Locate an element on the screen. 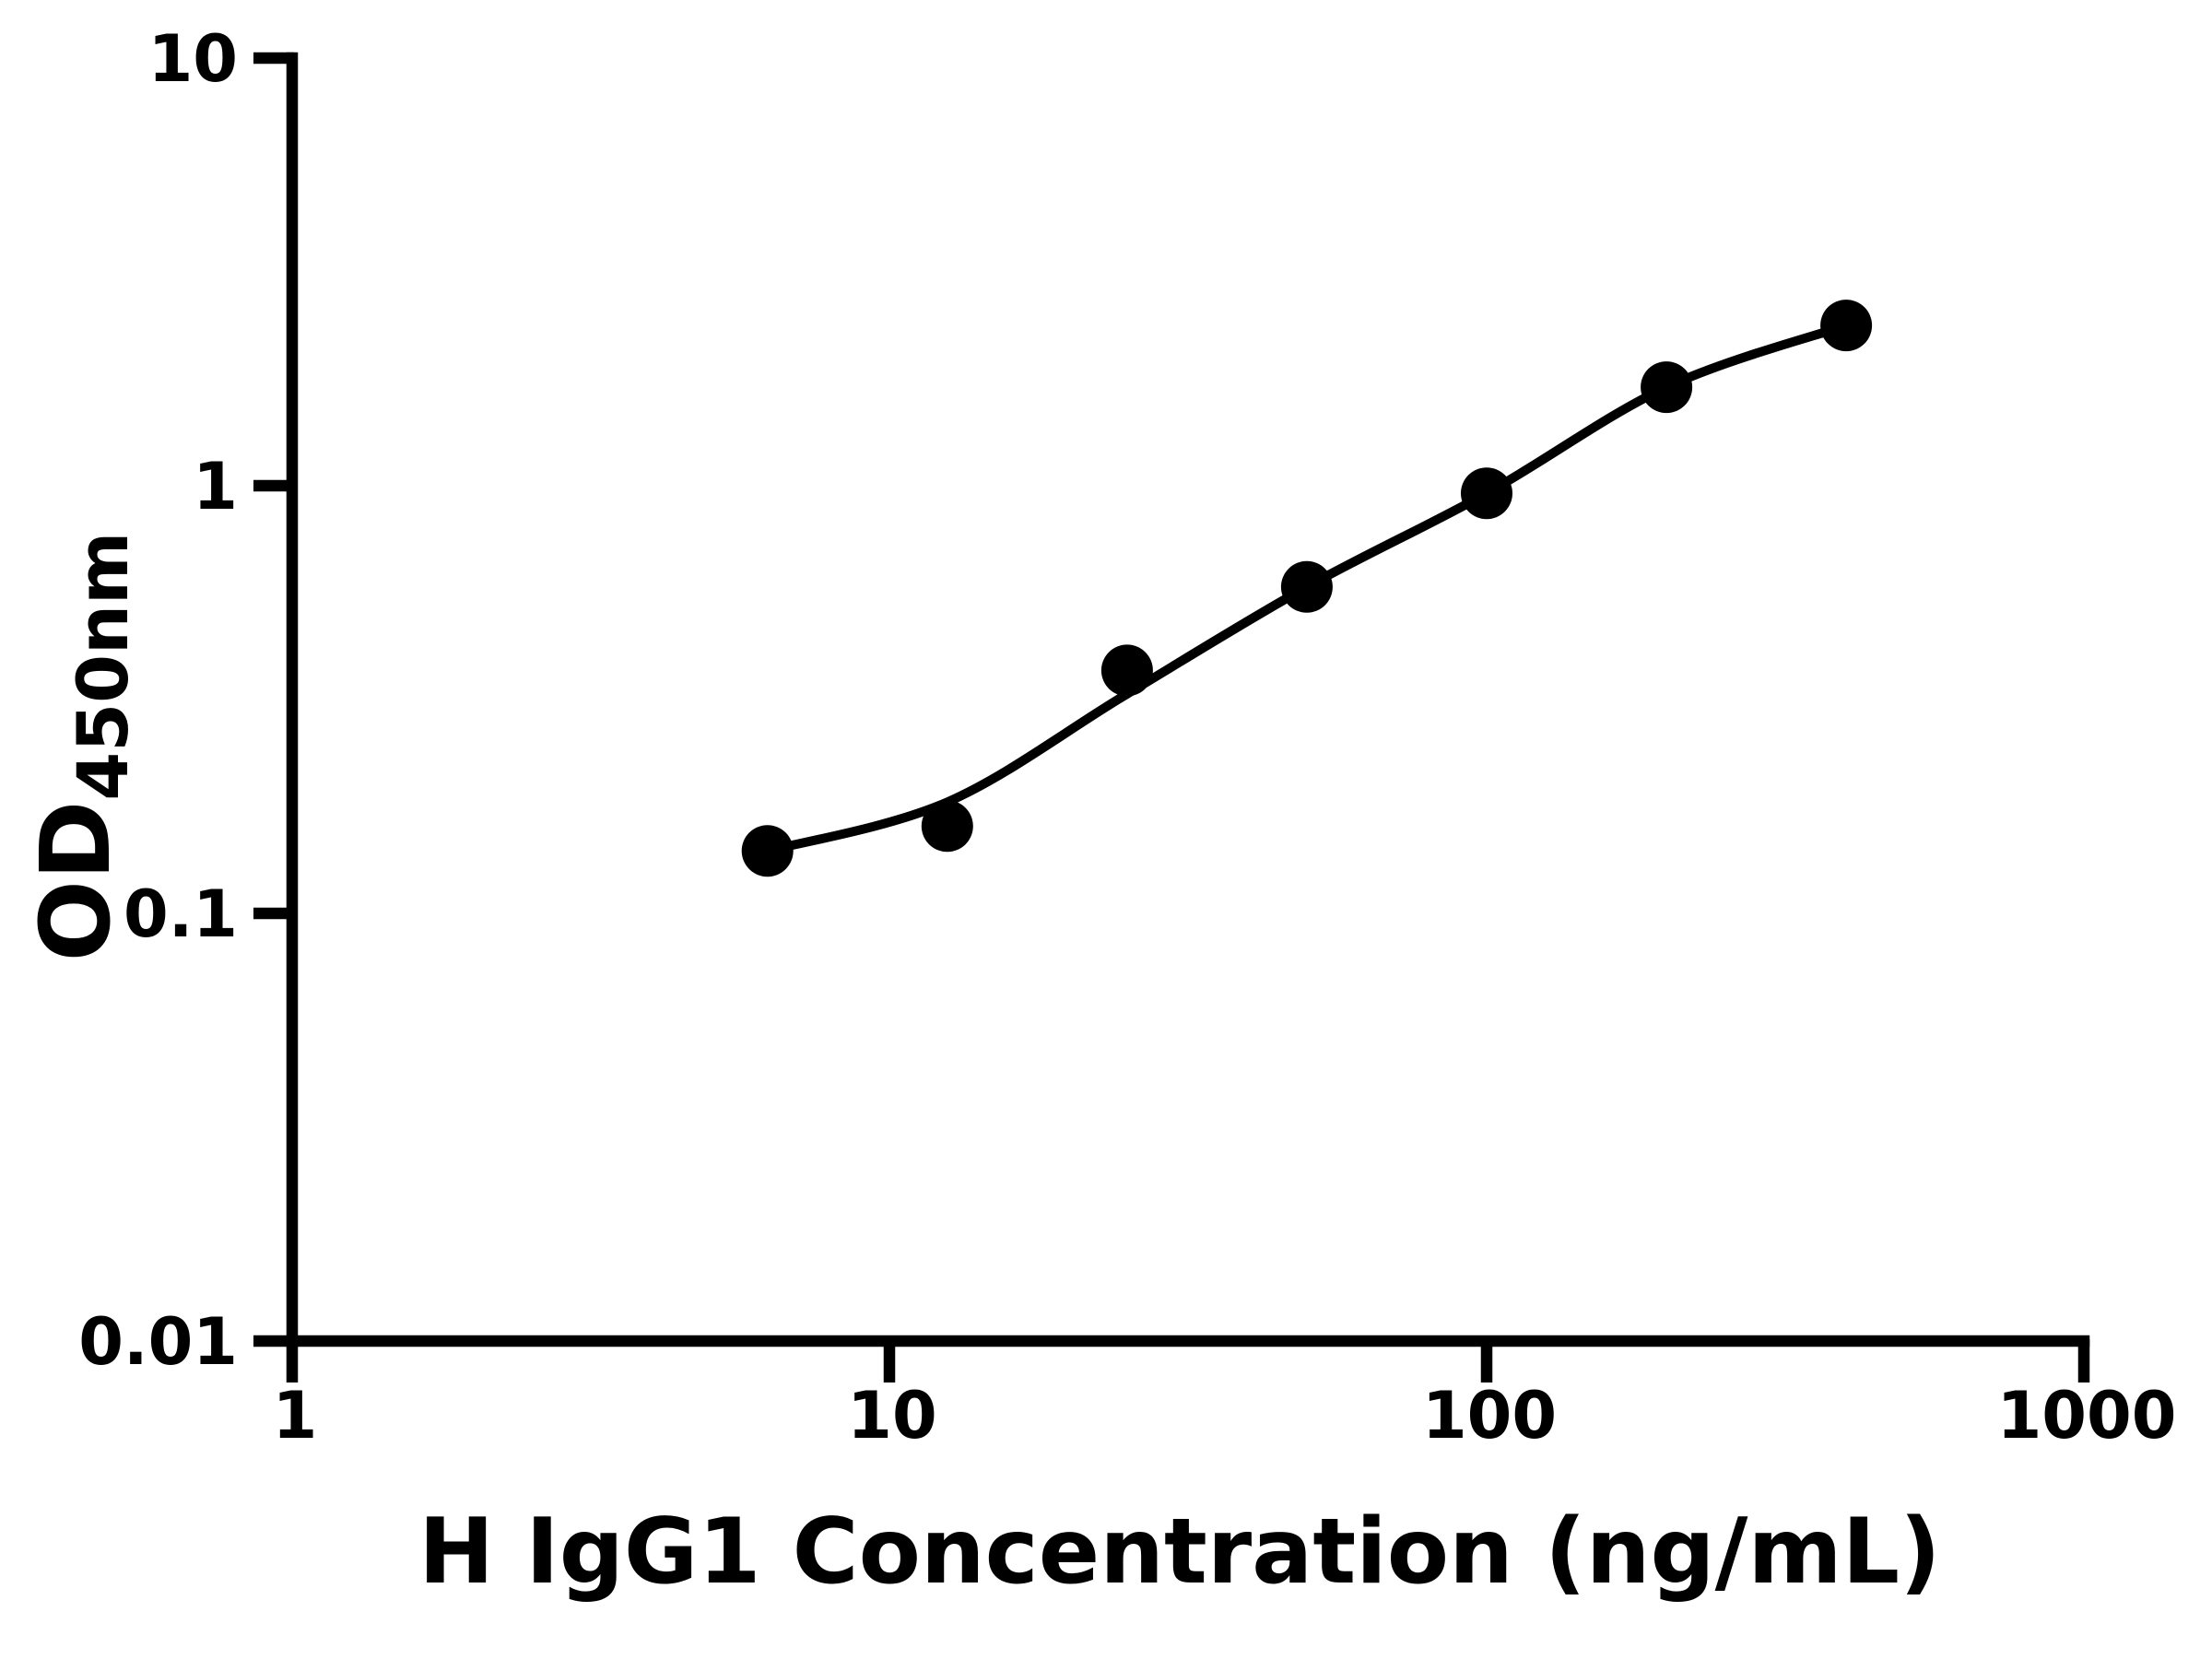 This screenshot has height=1659, width=2212. y-axis-title: OD450nm is located at coordinates (81, 747).